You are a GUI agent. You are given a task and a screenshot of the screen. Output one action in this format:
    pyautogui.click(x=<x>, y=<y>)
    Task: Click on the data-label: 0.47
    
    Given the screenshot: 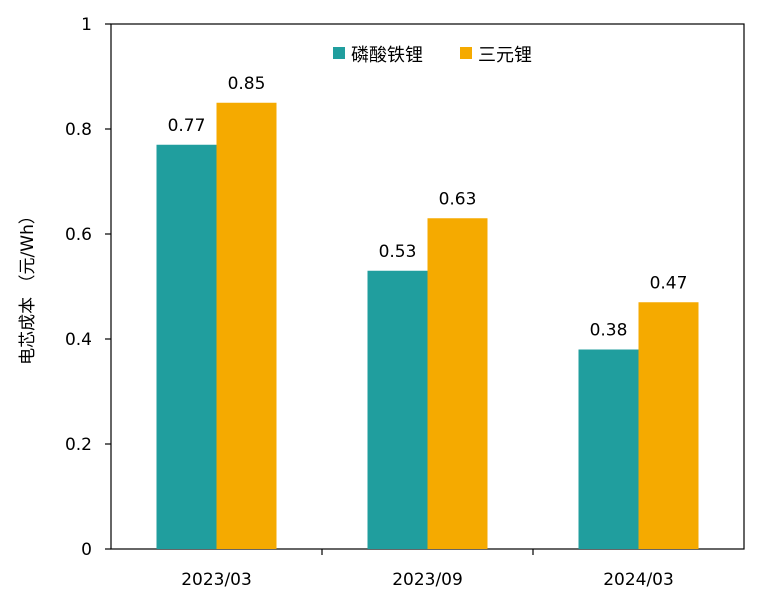 What is the action you would take?
    pyautogui.click(x=669, y=283)
    